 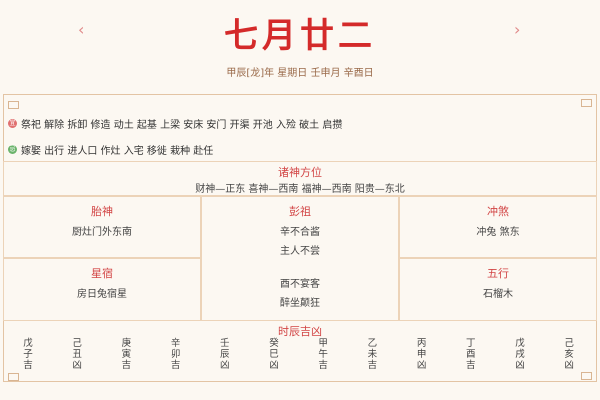 What do you see at coordinates (498, 294) in the screenshot?
I see `wuxing-value: 石榴木` at bounding box center [498, 294].